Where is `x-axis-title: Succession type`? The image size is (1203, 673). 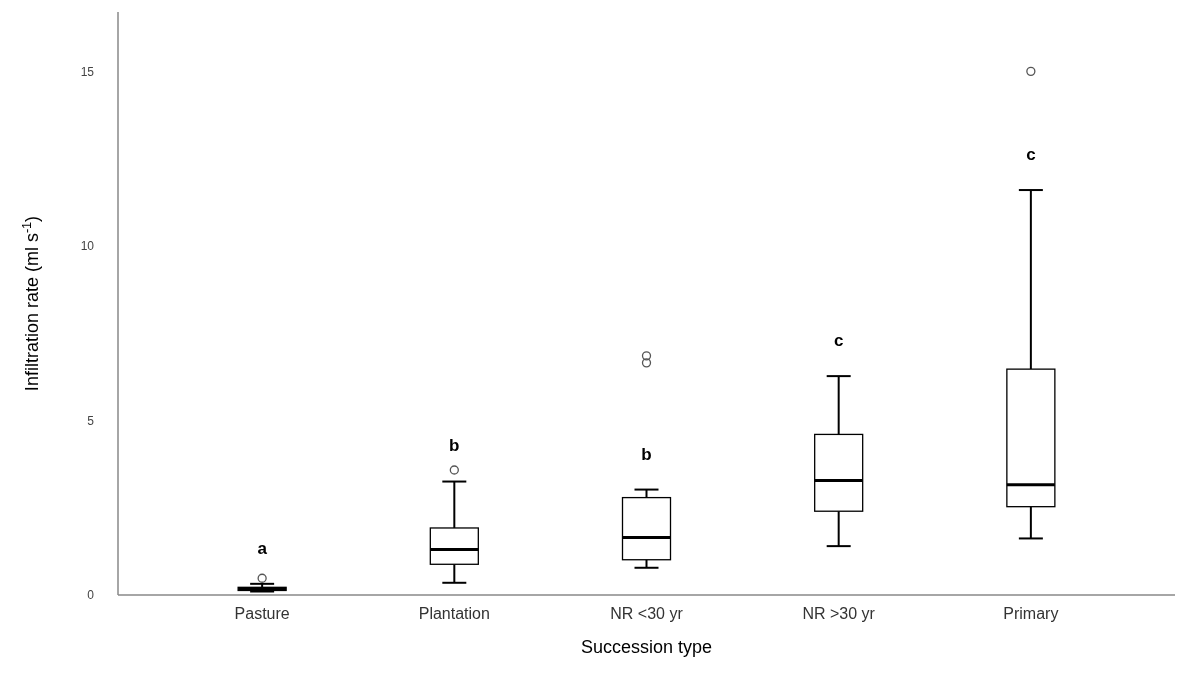 x-axis-title: Succession type is located at coordinates (646, 647).